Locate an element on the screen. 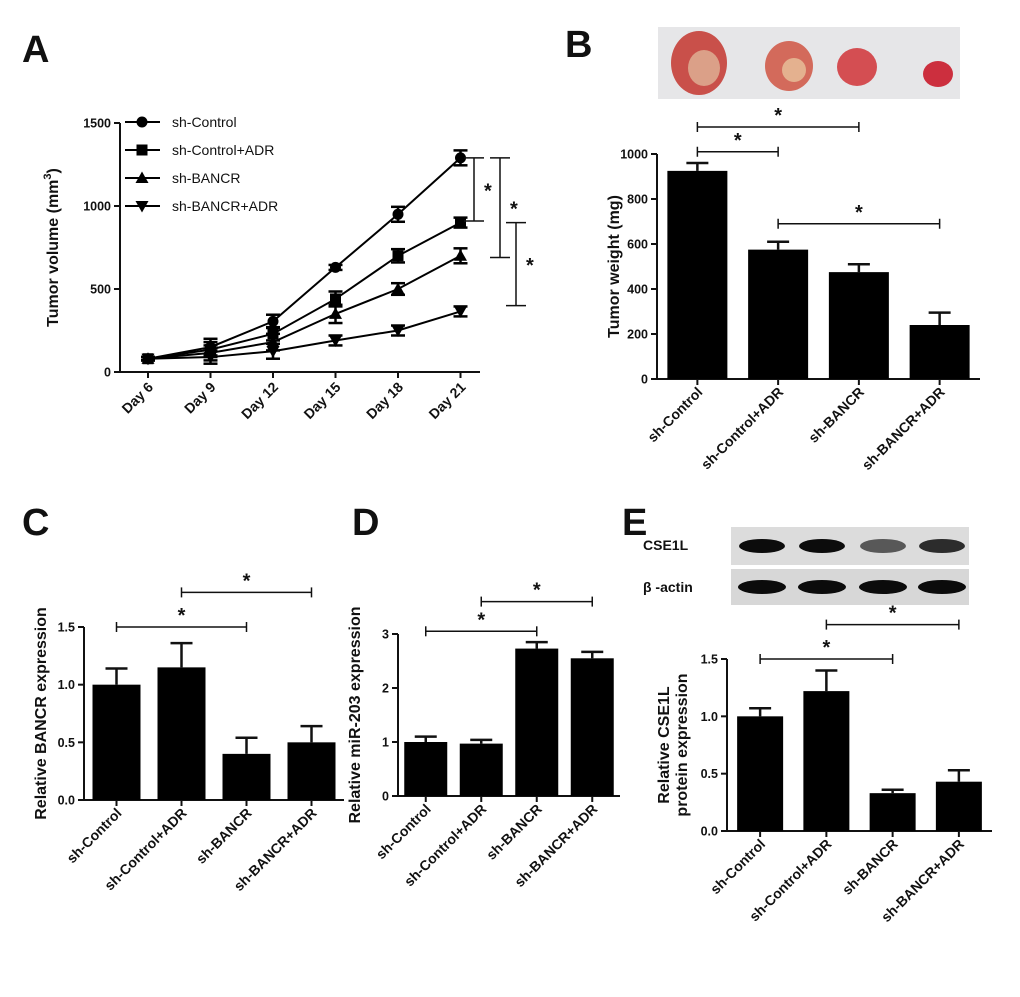 The width and height of the screenshot is (1020, 997). y-tick-label: 1 is located at coordinates (385, 743).